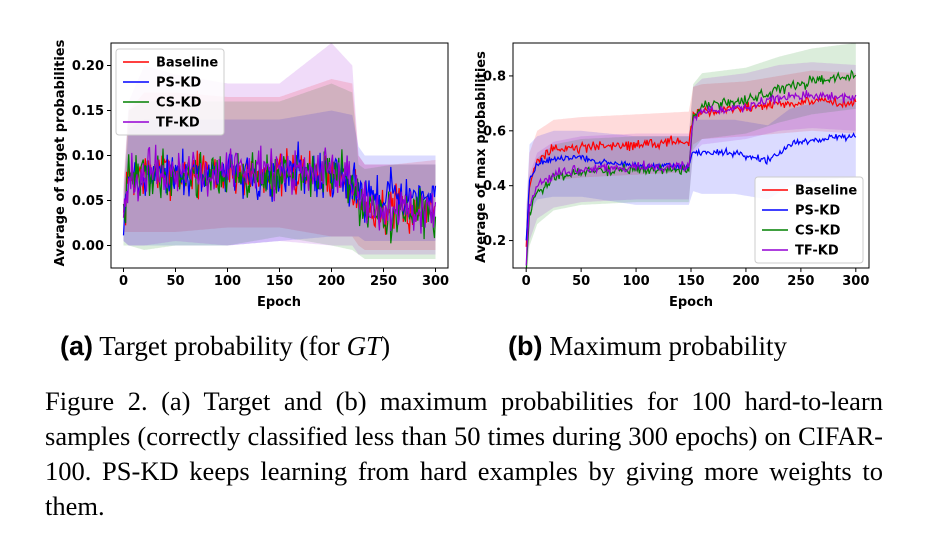 This screenshot has width=926, height=559. I want to click on y-tick-label: 0.00, so click(88, 246).